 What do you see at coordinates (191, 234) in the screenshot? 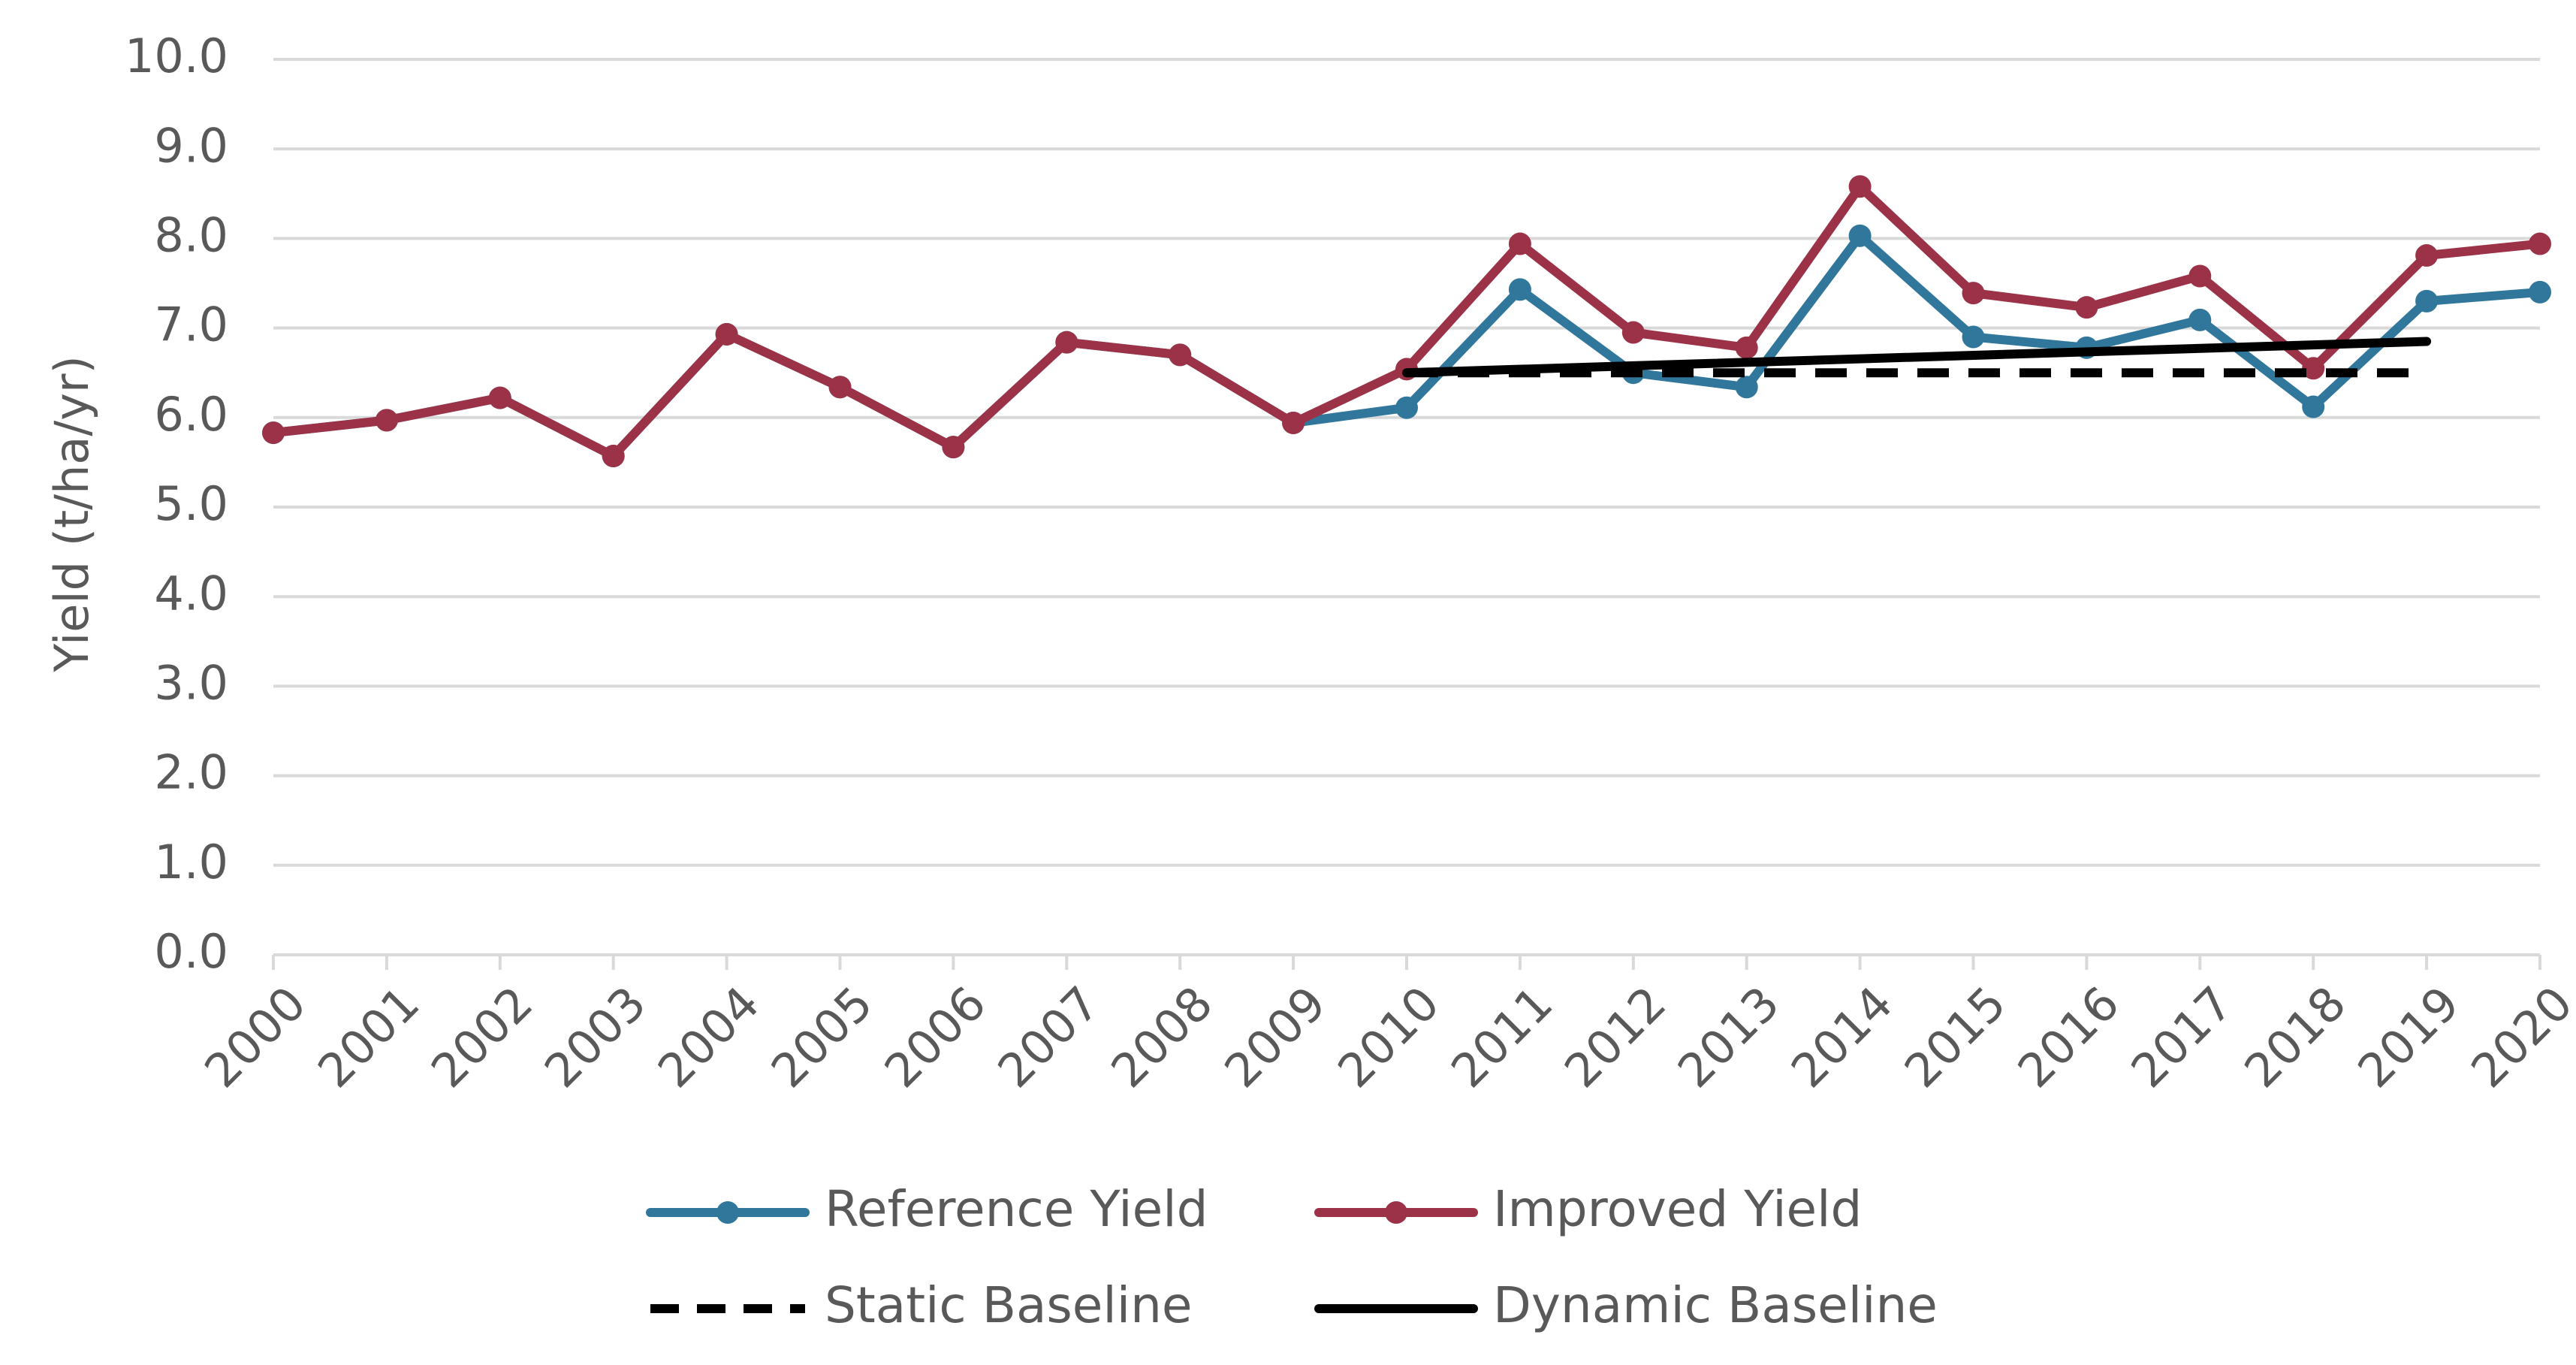
I see `y-tick-label: 8.0` at bounding box center [191, 234].